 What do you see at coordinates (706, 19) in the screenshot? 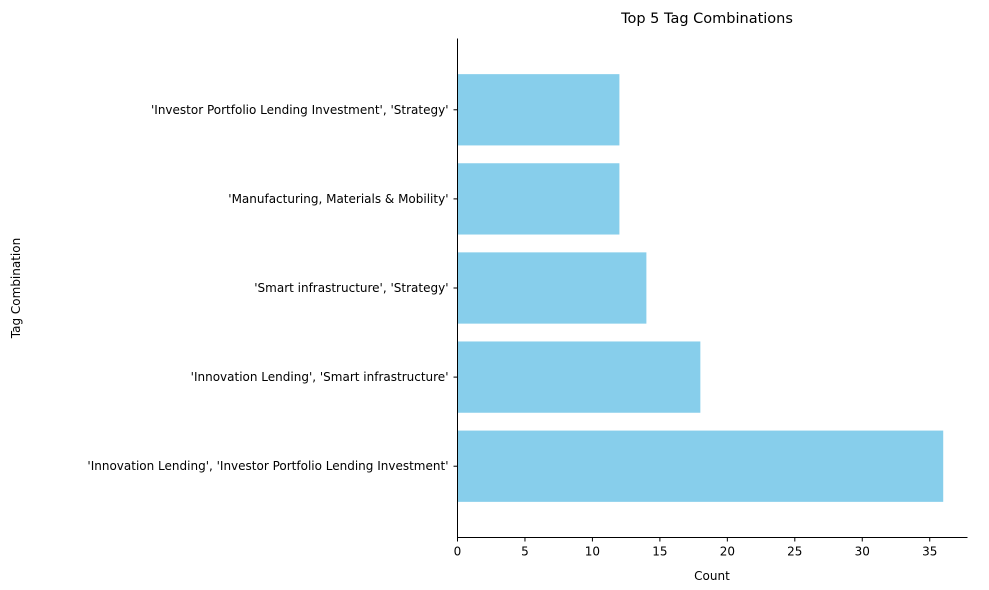
I see `chart-title: Top 5 Tag Combinations` at bounding box center [706, 19].